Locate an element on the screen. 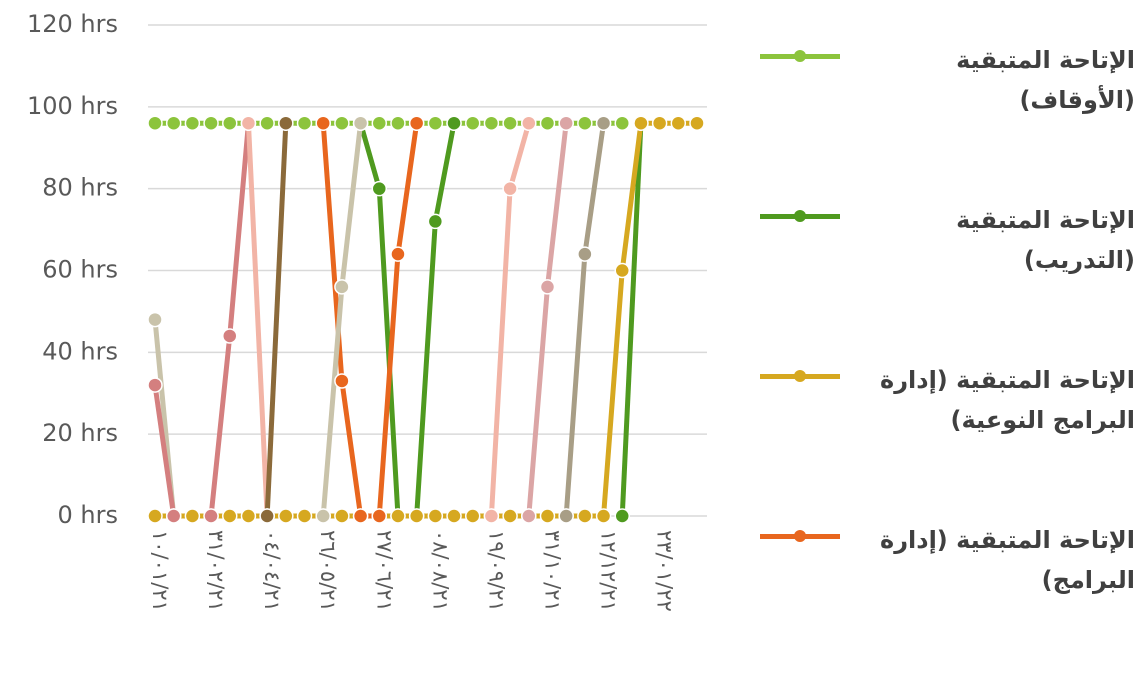 Image resolution: width=1139 pixels, height=681 pixels. y-tick-label: 80 hrs is located at coordinates (80, 188).